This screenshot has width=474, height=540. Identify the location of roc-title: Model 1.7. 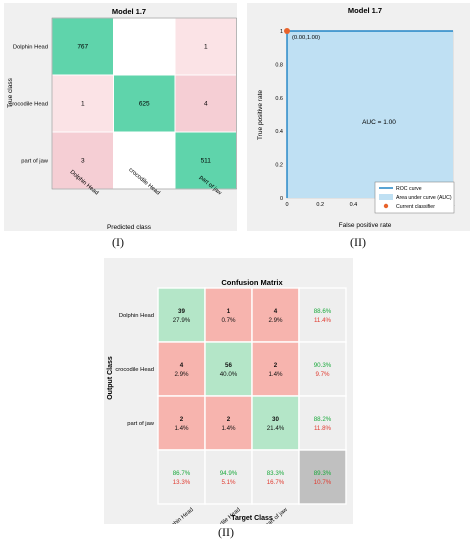
(365, 10).